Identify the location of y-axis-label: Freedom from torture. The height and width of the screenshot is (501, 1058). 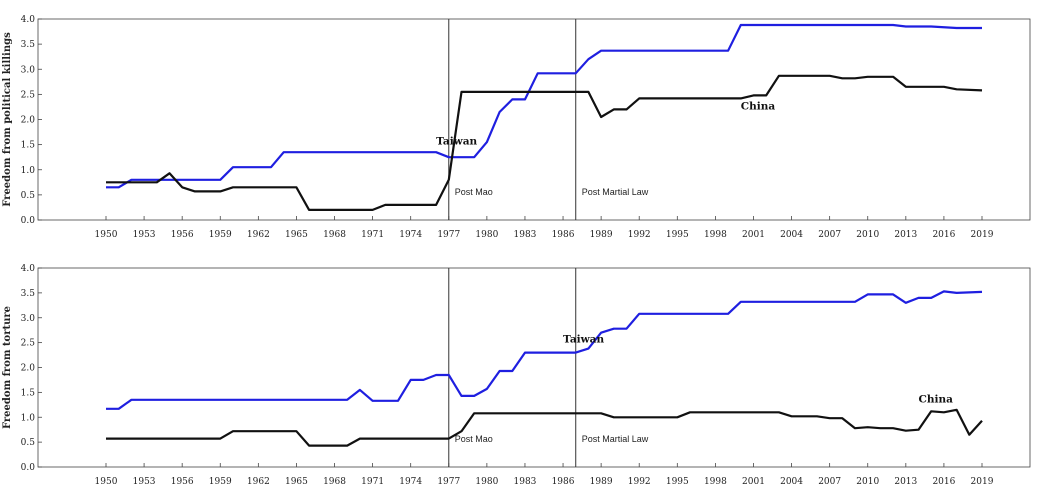
(7, 367).